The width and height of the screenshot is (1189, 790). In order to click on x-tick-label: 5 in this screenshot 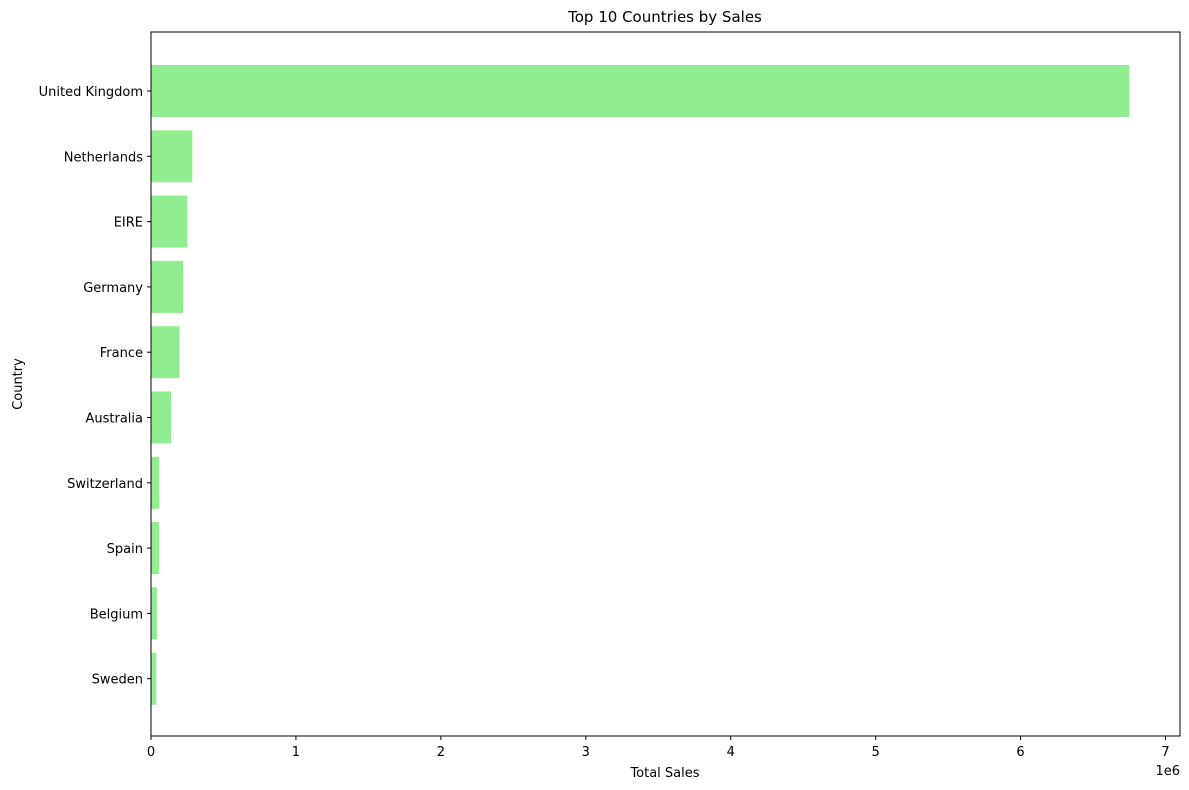, I will do `click(876, 752)`.